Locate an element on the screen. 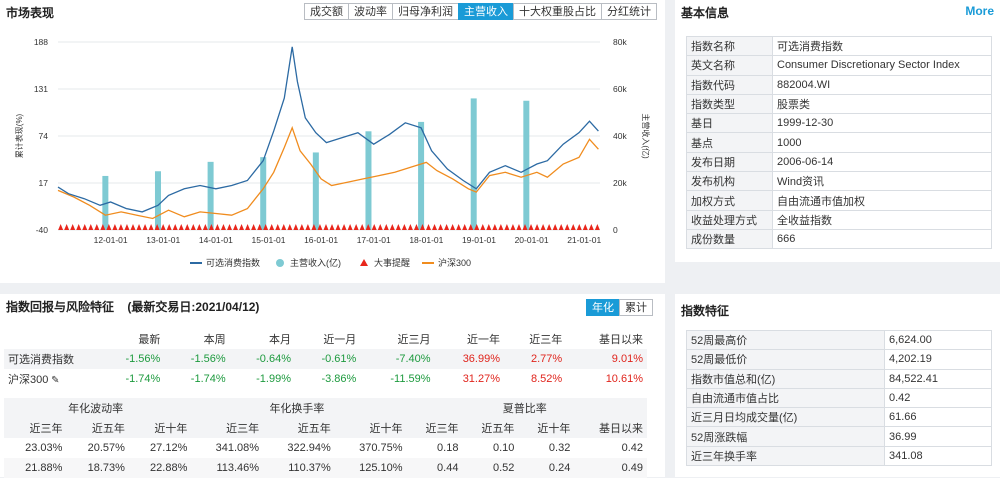  risk-value: 18.73% is located at coordinates (106, 468).